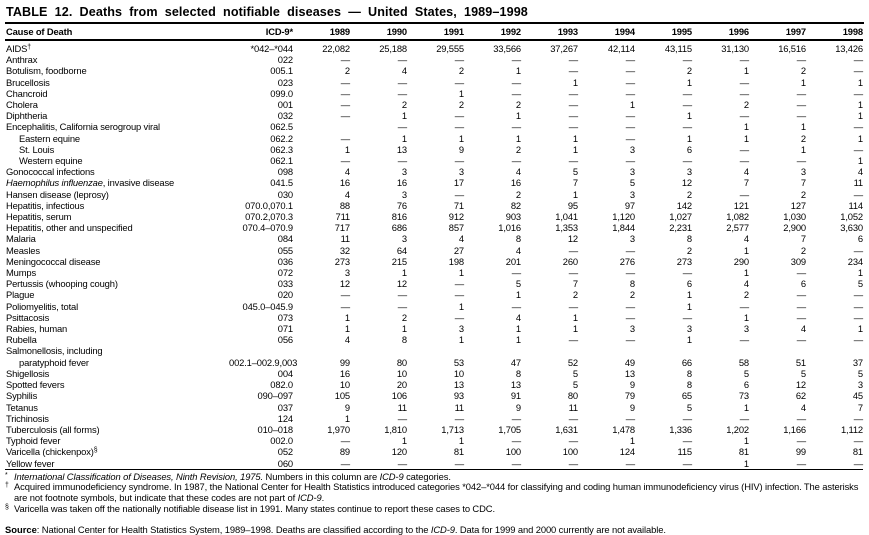  What do you see at coordinates (117, 418) in the screenshot?
I see `cause-cell: Trichinosis` at bounding box center [117, 418].